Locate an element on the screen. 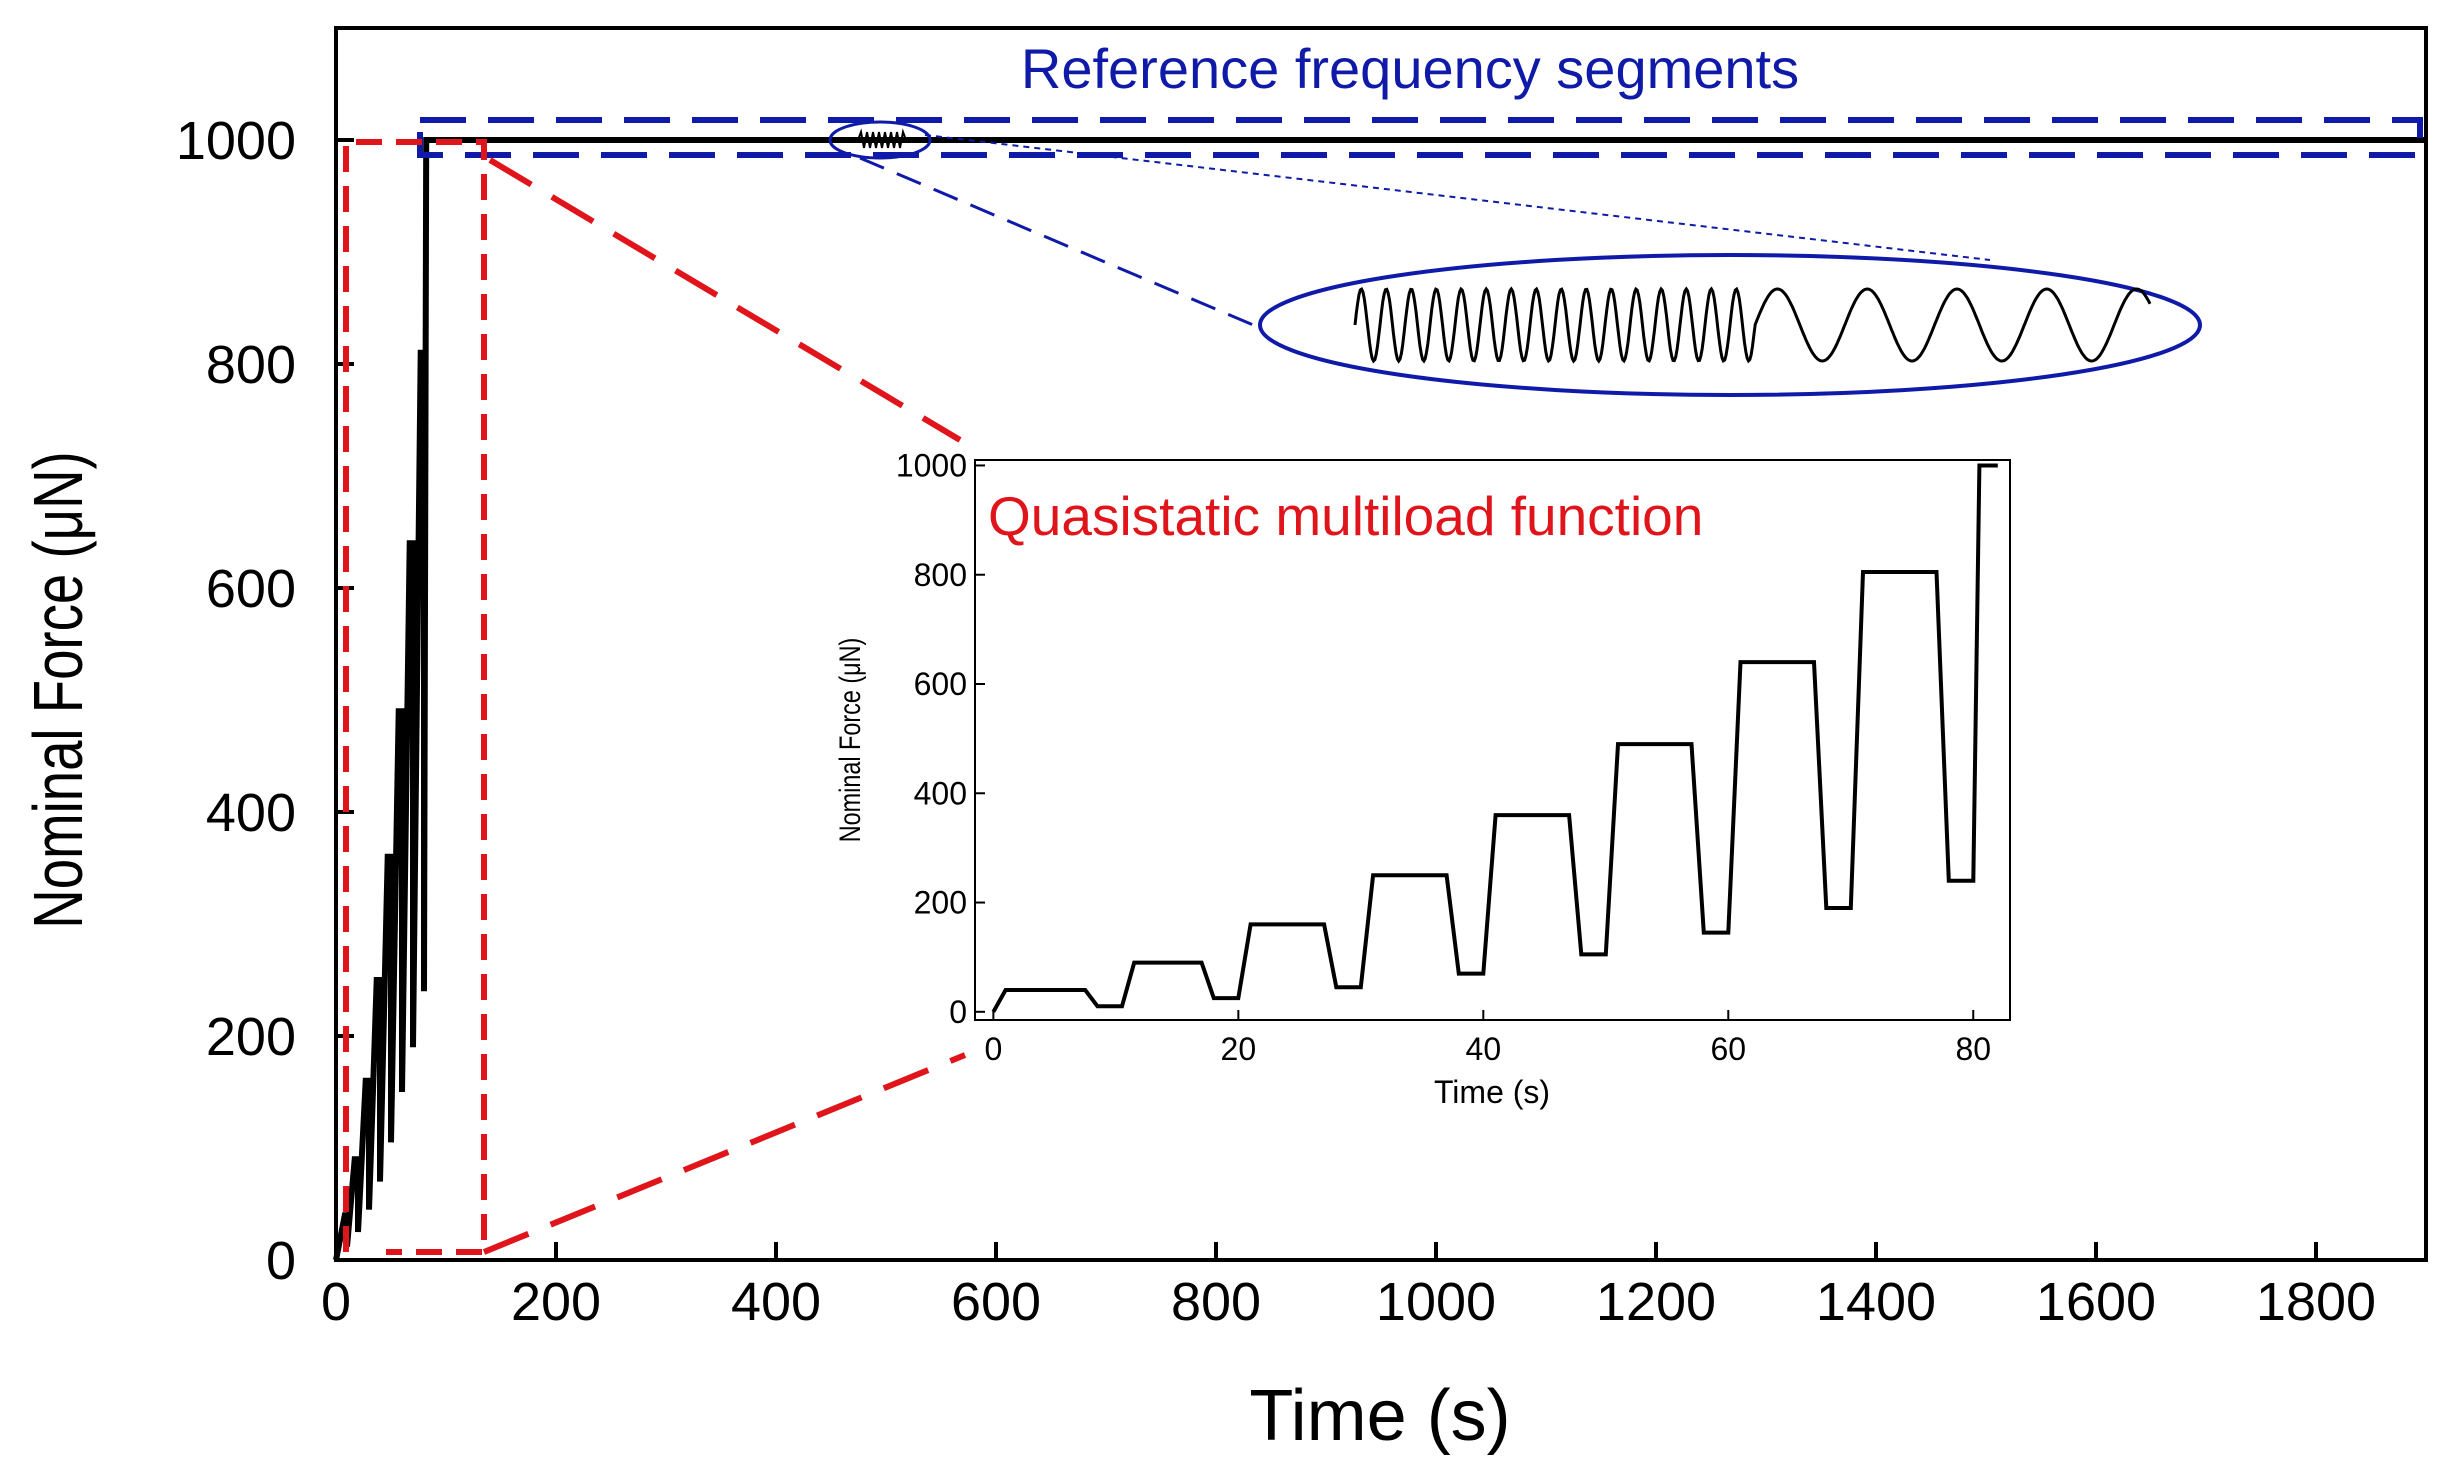 This screenshot has height=1473, width=2441. main-y-tick-label: 600 is located at coordinates (251, 589).